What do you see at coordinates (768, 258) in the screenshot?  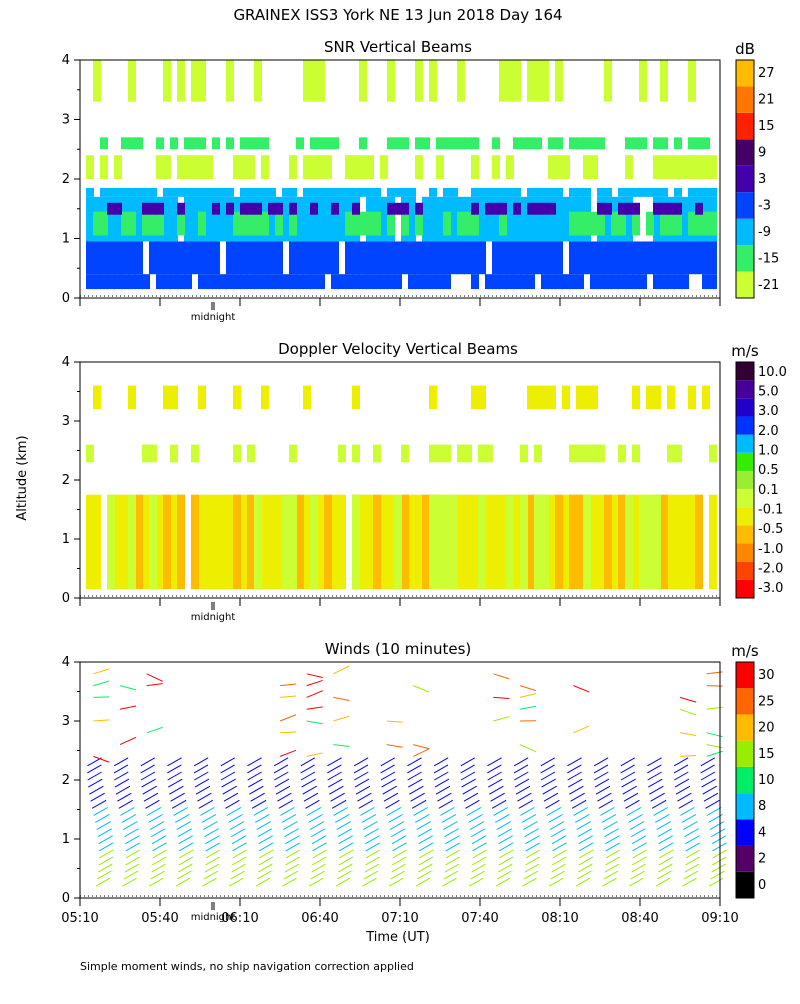 I see `colorbar-label: -15` at bounding box center [768, 258].